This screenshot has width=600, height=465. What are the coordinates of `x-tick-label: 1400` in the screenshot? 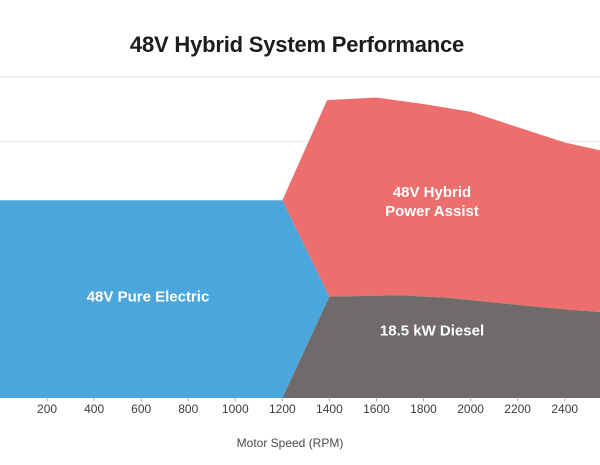 It's located at (329, 409).